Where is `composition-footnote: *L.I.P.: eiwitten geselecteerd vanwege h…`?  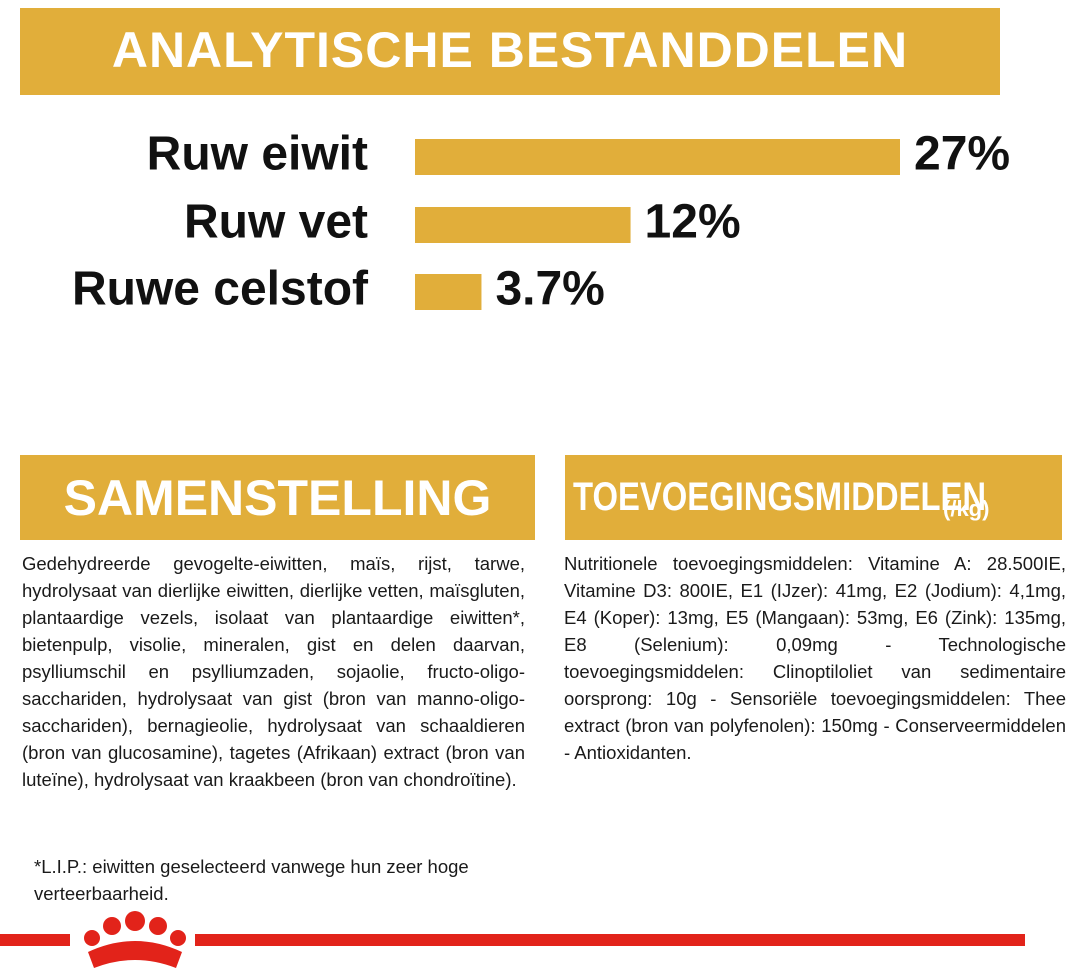
composition-footnote: *L.I.P.: eiwitten geselecteerd vanwege h… is located at coordinates (251, 880).